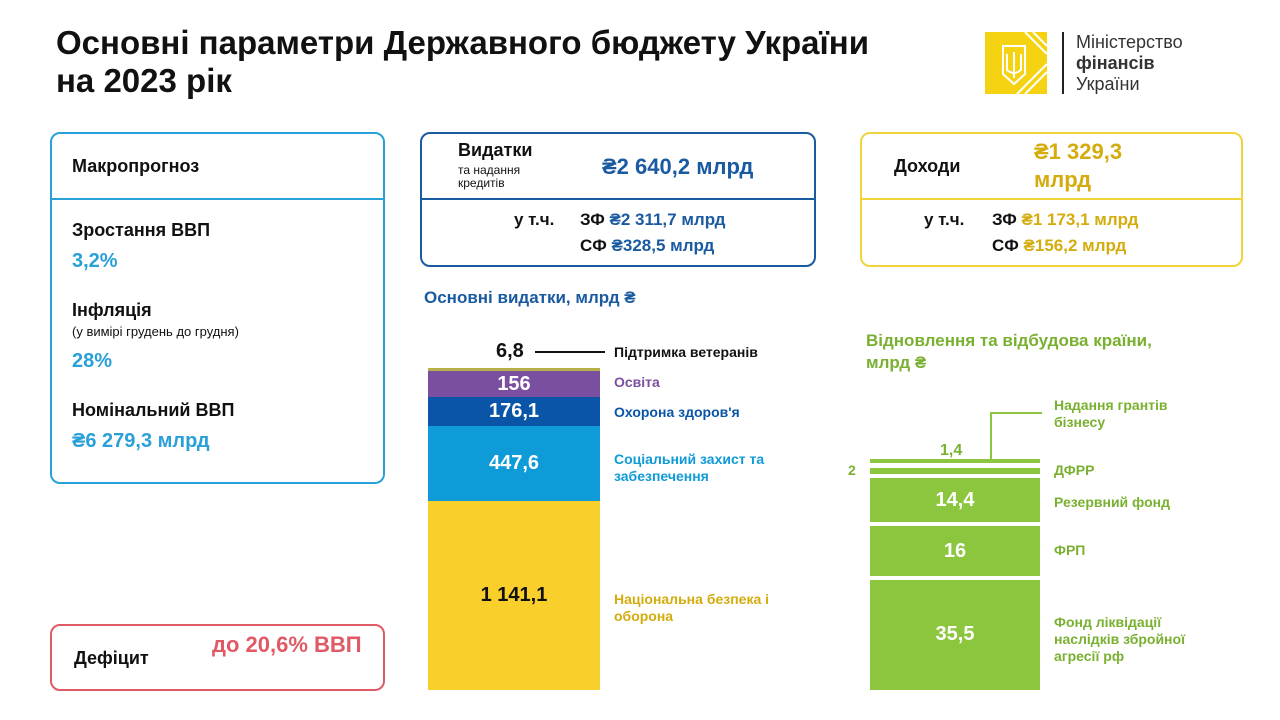 The width and height of the screenshot is (1280, 720). What do you see at coordinates (1016, 63) in the screenshot?
I see `trident-logo-icon` at bounding box center [1016, 63].